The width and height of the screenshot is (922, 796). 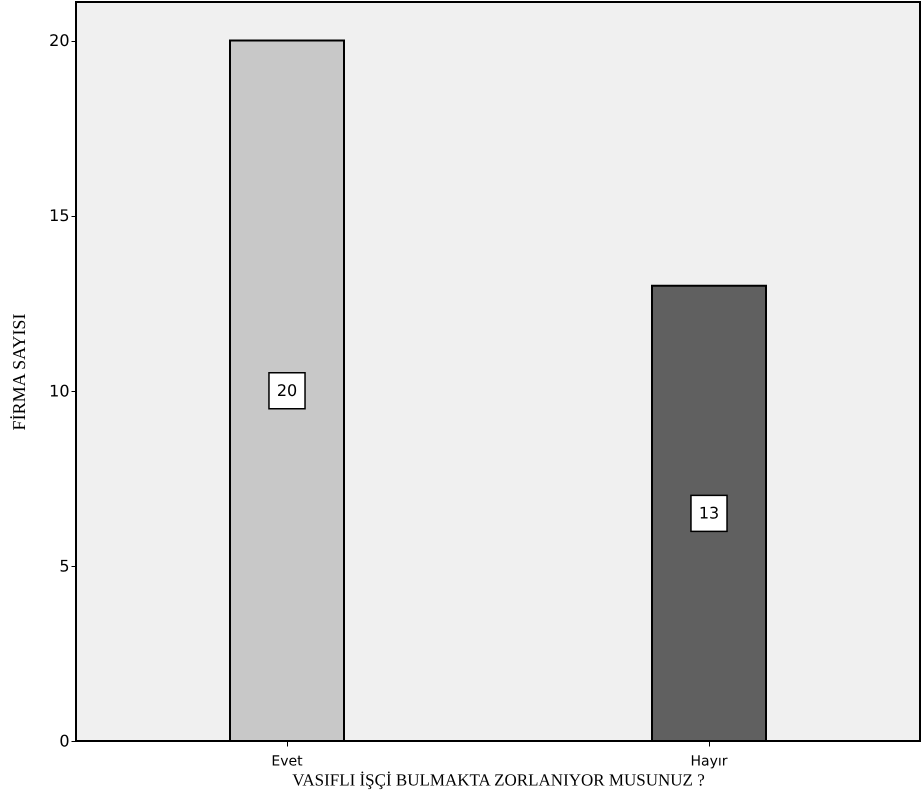 I want to click on y-tick-label: 15, so click(x=59, y=216).